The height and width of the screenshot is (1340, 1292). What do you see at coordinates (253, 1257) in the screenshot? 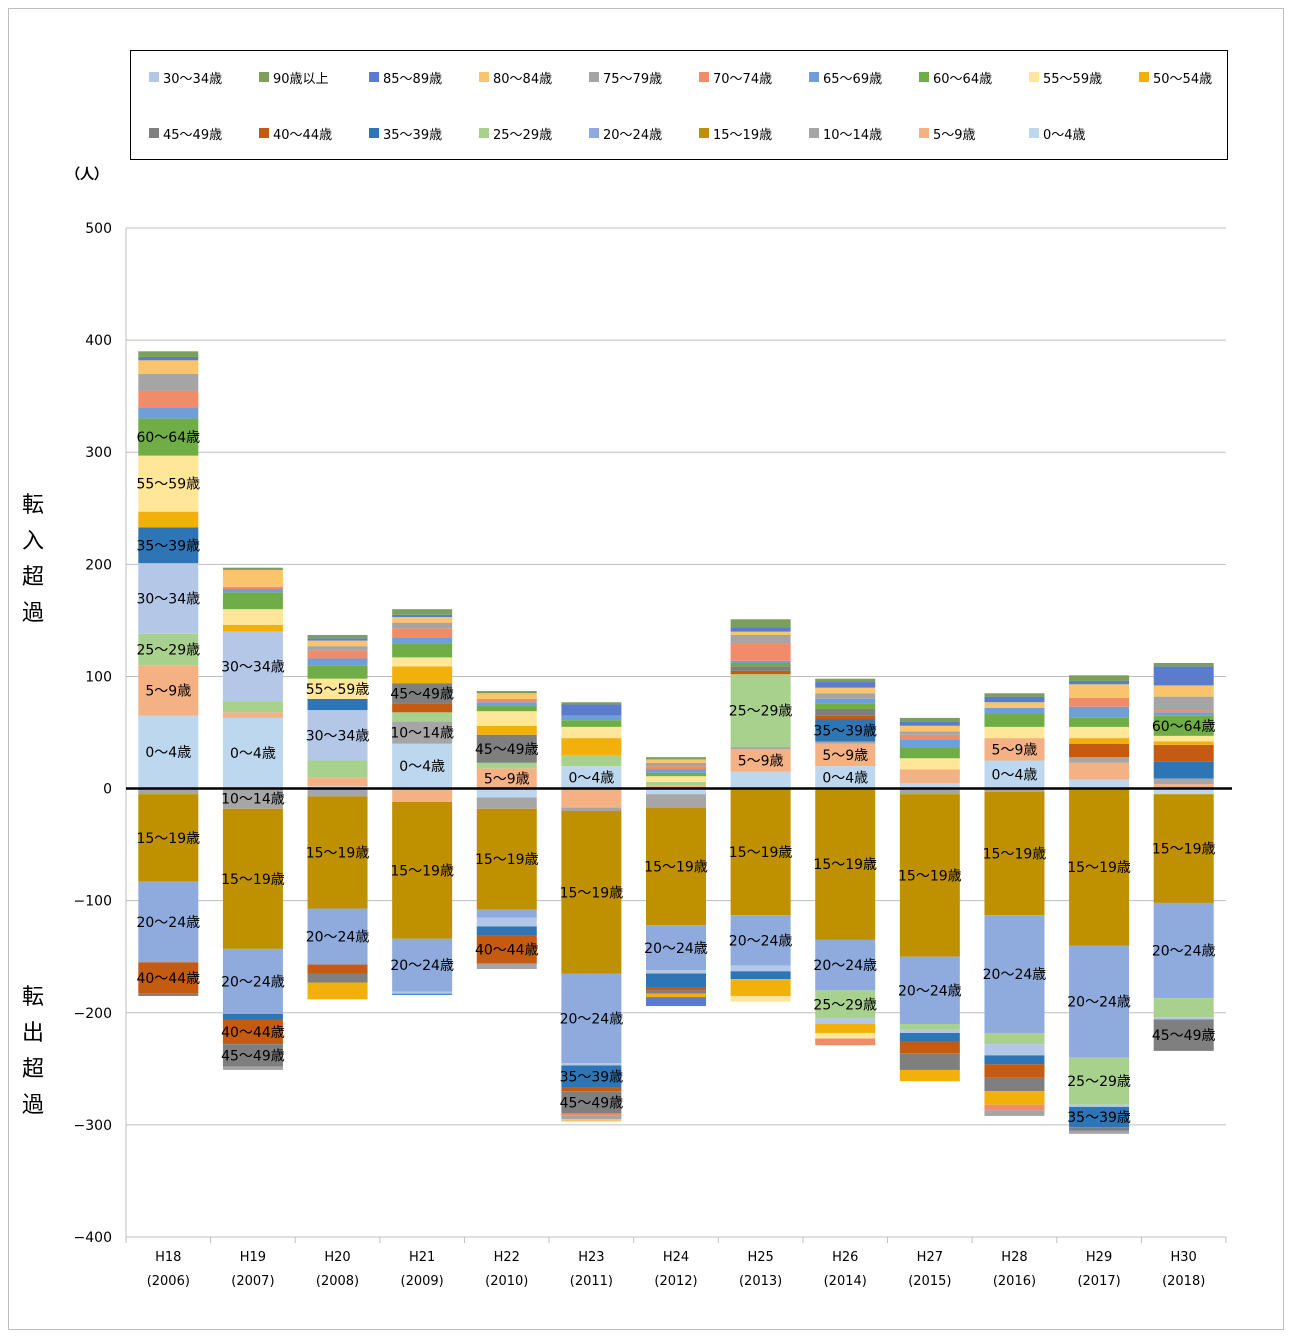
I see `x-tick-label-era: H19` at bounding box center [253, 1257].